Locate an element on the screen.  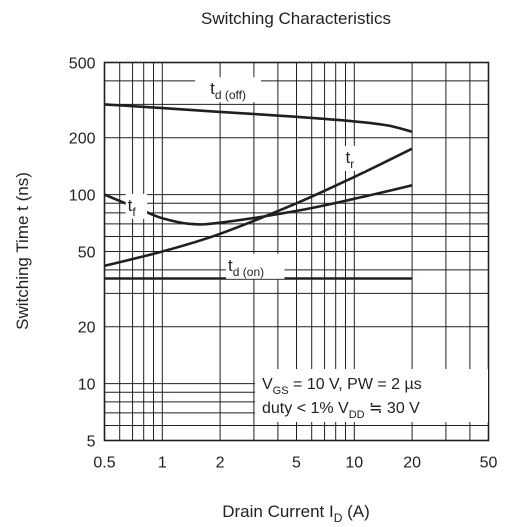
x-tick-label: 20 is located at coordinates (412, 463).